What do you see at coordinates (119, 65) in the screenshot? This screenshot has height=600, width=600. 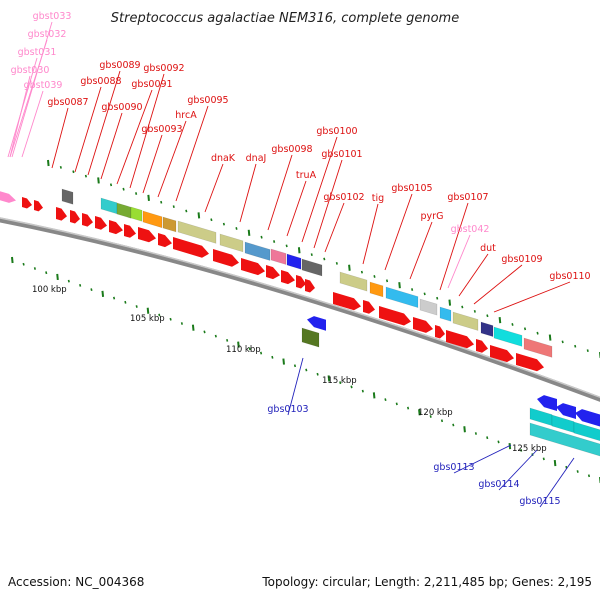 I see `gene-label-gbs0089: gbs0089` at bounding box center [119, 65].